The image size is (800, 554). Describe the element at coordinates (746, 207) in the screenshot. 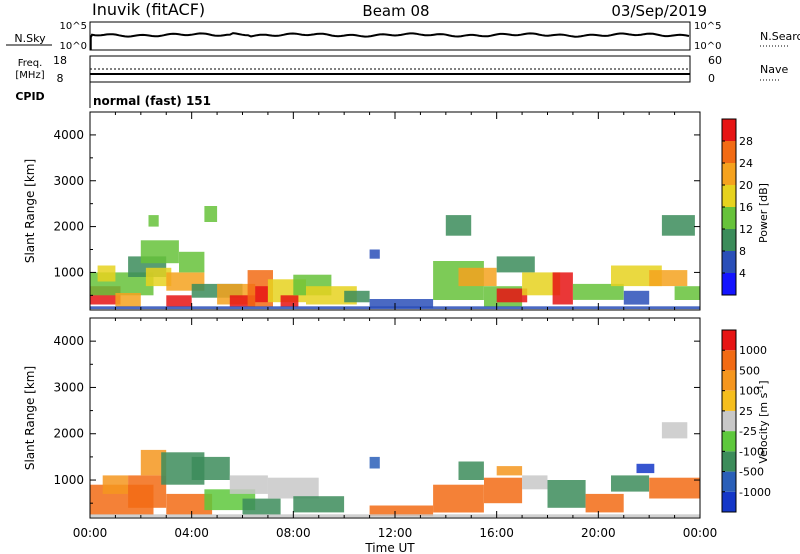

I see `colorbar-tick-label: 16` at that location.